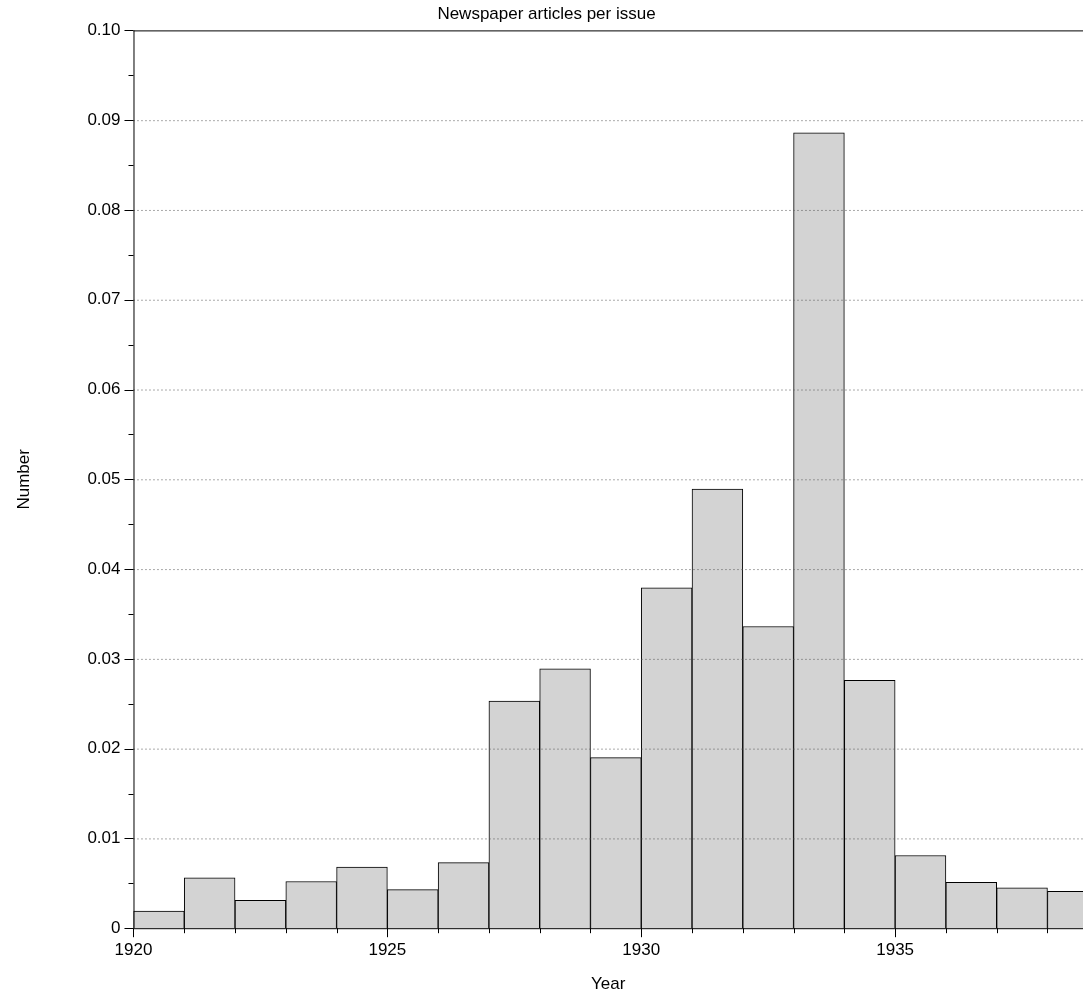 This screenshot has width=1083, height=1003. What do you see at coordinates (104, 389) in the screenshot?
I see `y-tick-label: 0.06` at bounding box center [104, 389].